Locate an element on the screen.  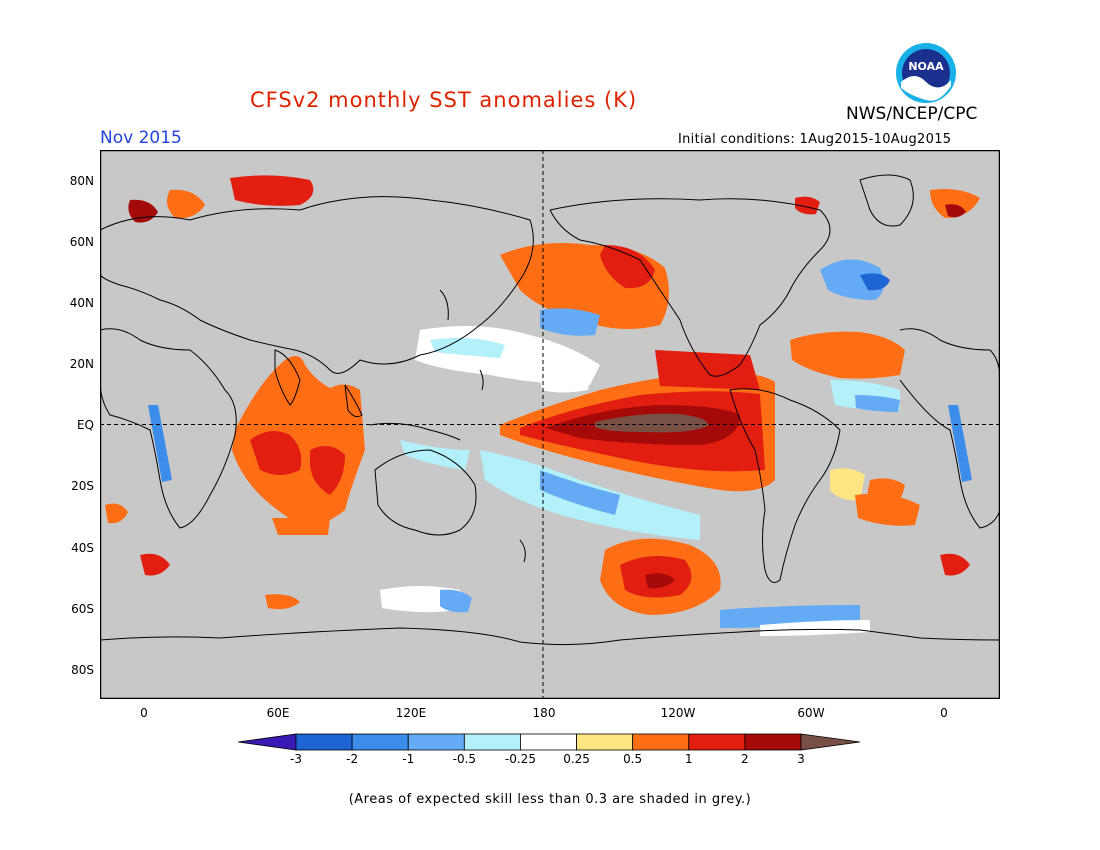
antarctica-outline is located at coordinates (550, 636).